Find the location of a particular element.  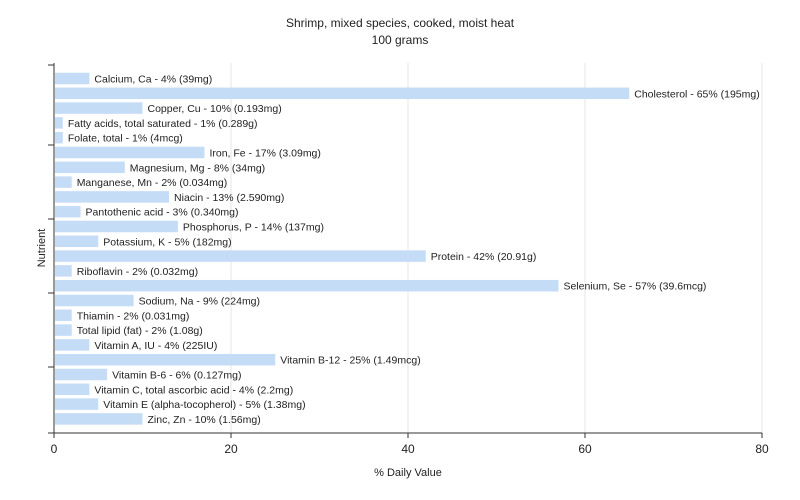

x-tick-label: 20 is located at coordinates (231, 449).